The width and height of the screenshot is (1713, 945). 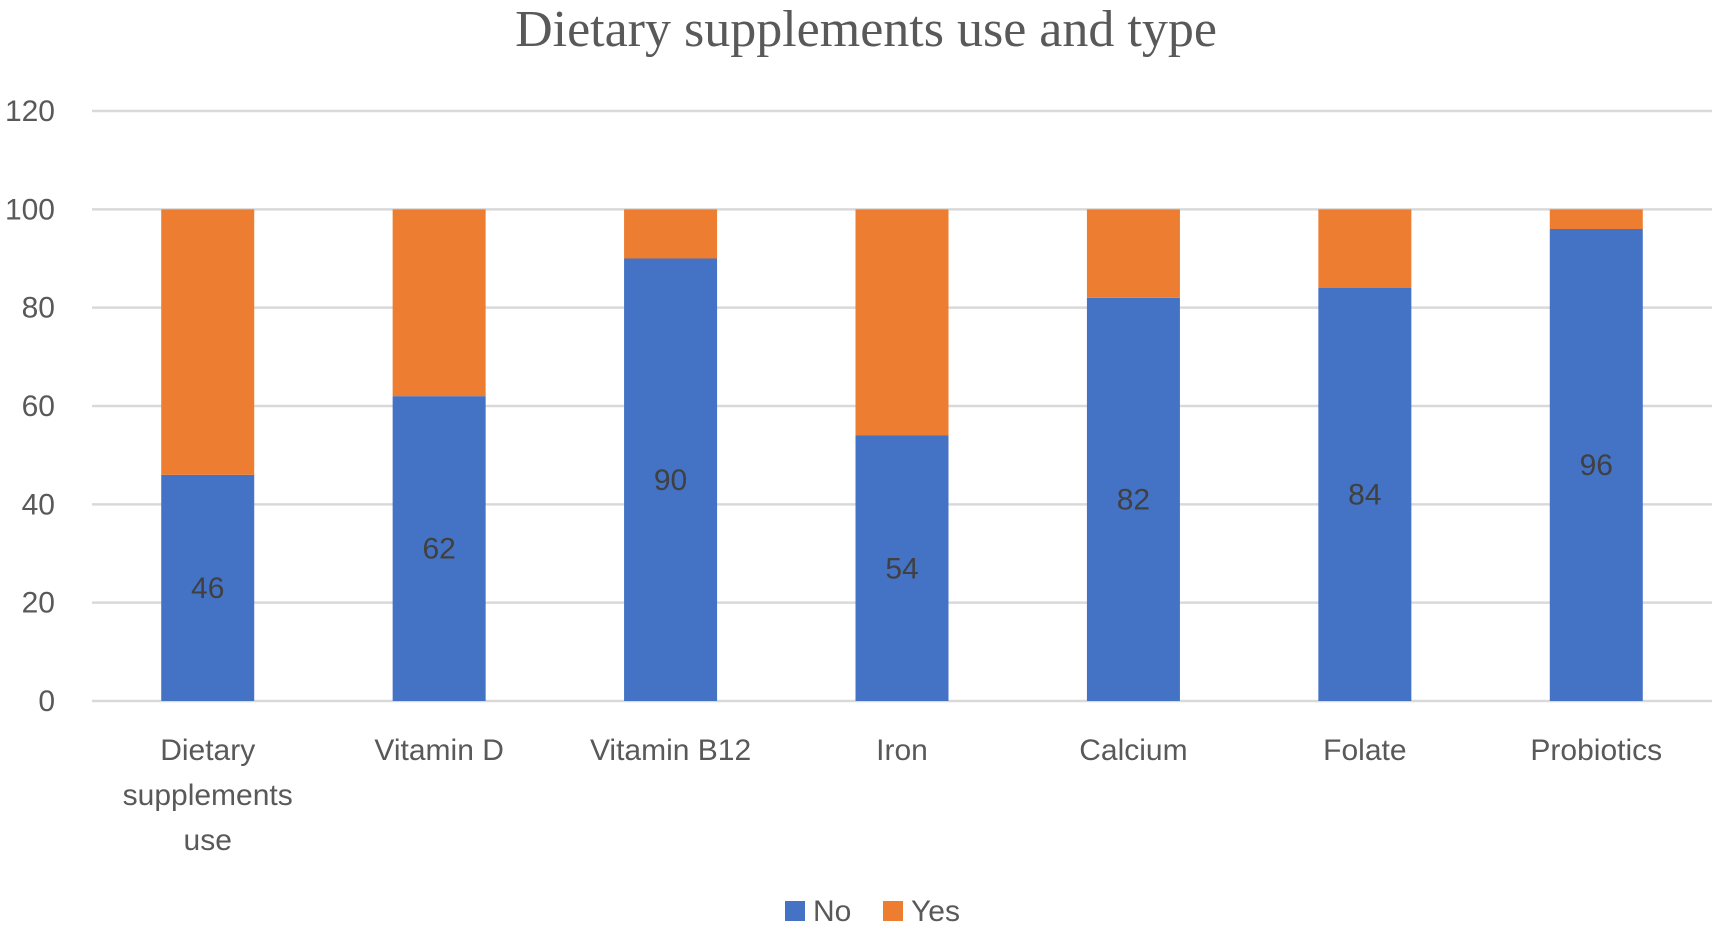 I want to click on x-category-label: Probiotics, so click(x=1596, y=750).